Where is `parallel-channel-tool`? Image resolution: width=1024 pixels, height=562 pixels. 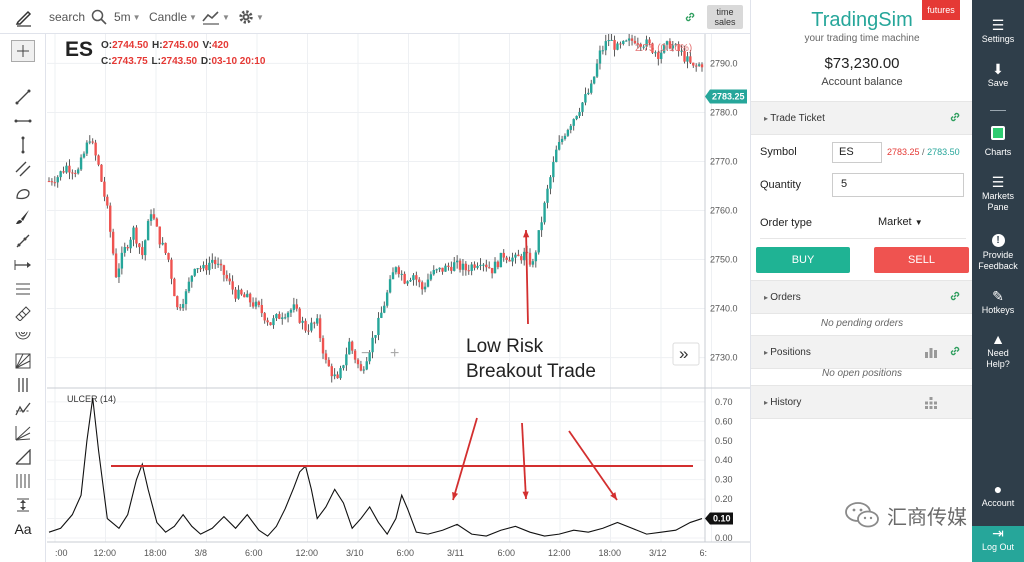 parallel-channel-tool is located at coordinates (23, 169).